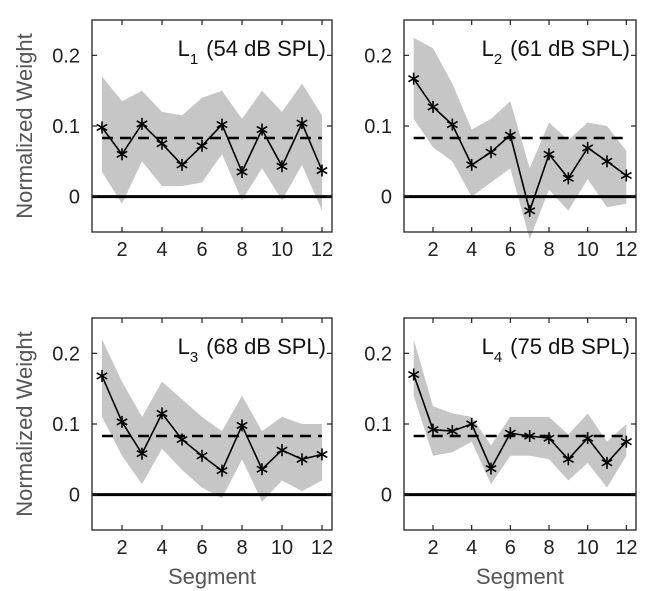 This screenshot has height=591, width=653. Describe the element at coordinates (556, 52) in the screenshot. I see `panel-title: L2 (61 dB SPL)` at that location.